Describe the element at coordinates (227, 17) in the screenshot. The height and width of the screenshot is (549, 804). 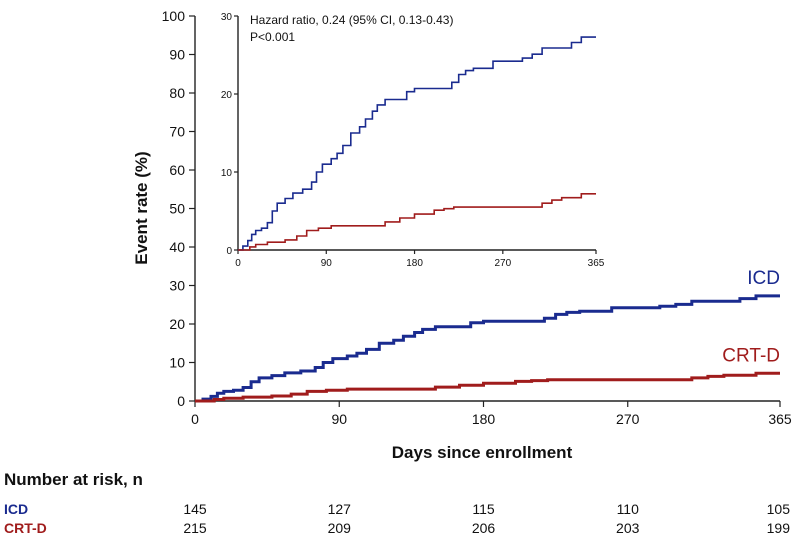
I see `inset-y-tick-label: 30` at that location.